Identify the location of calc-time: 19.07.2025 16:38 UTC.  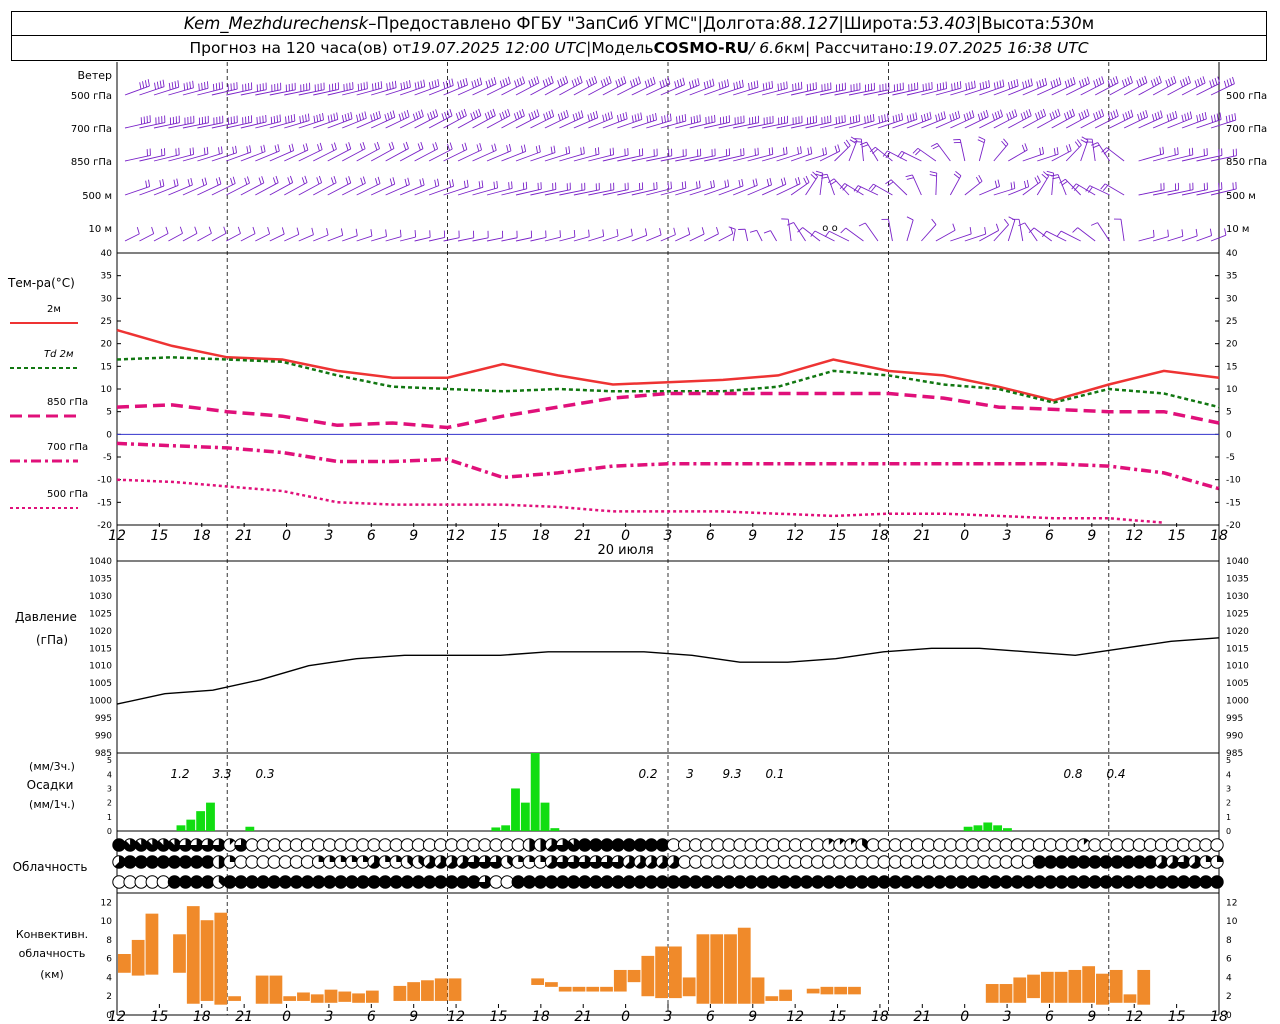
(1001, 48).